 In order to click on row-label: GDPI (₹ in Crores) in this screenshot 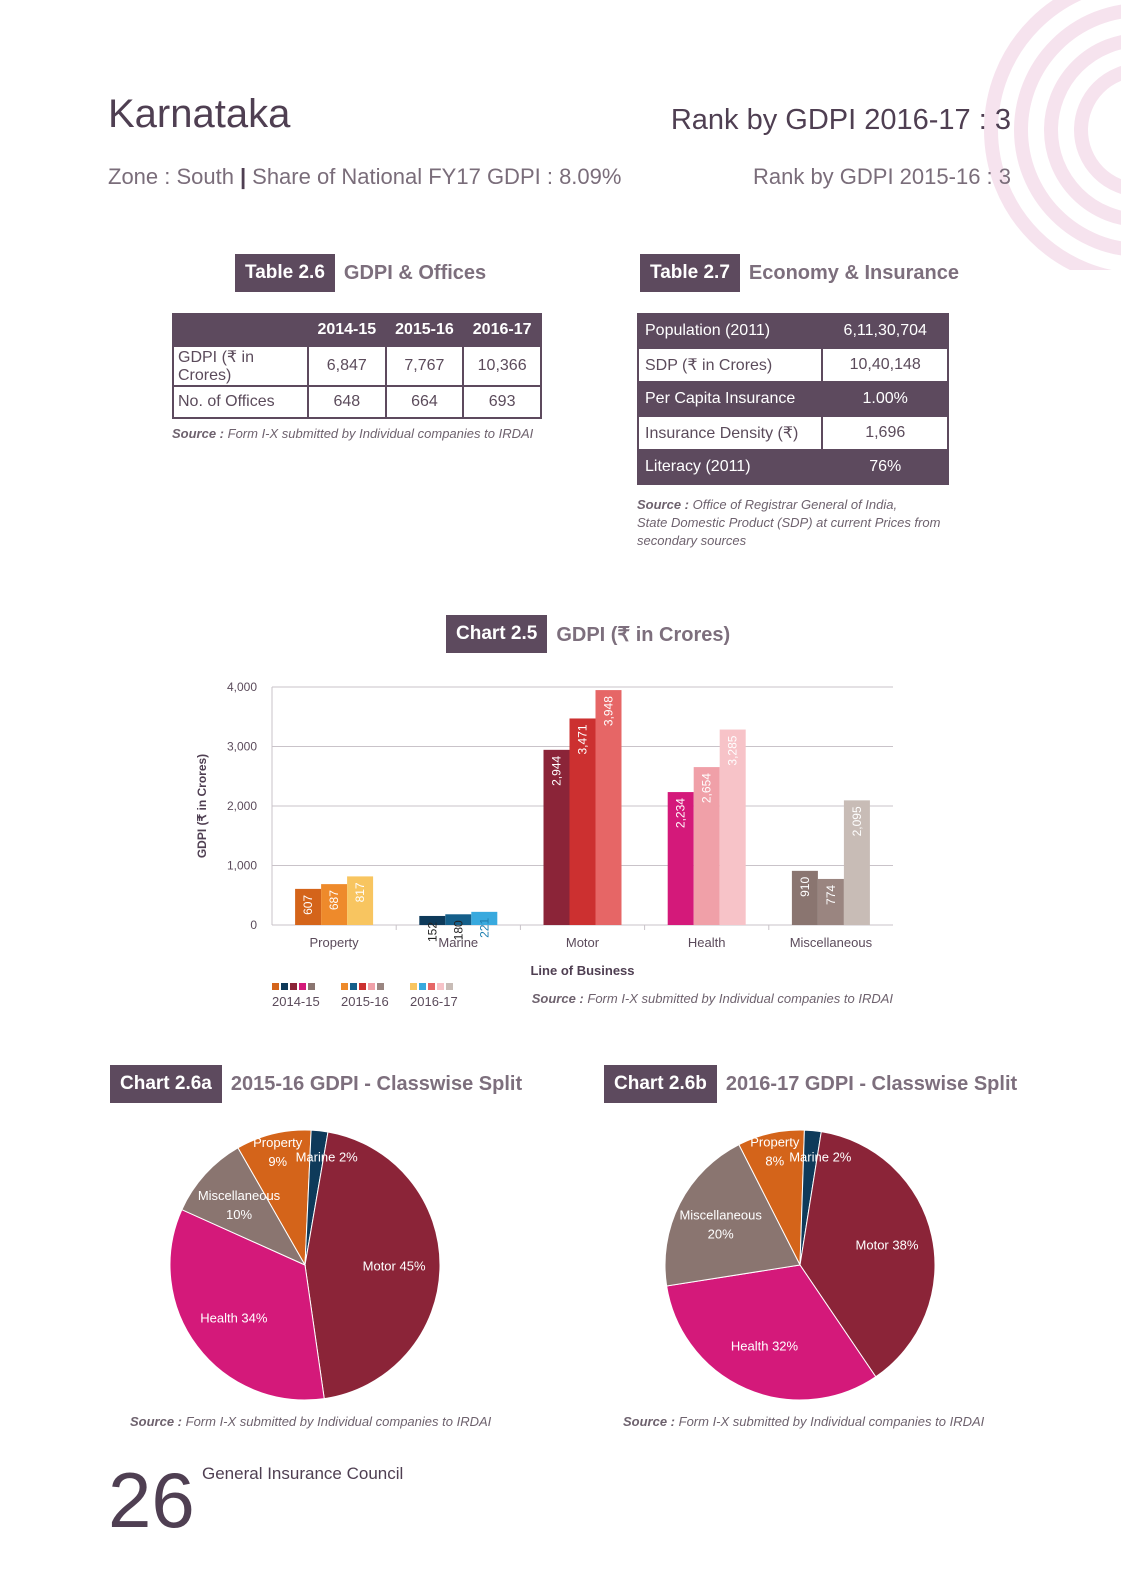, I will do `click(240, 366)`.